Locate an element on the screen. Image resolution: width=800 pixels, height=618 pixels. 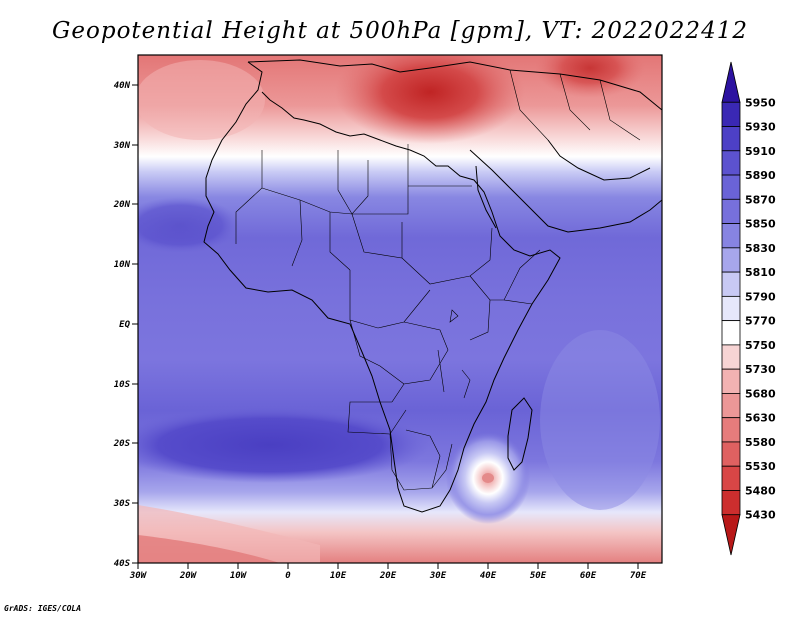
lat-label-10s: 10S is located at coordinates (122, 385).